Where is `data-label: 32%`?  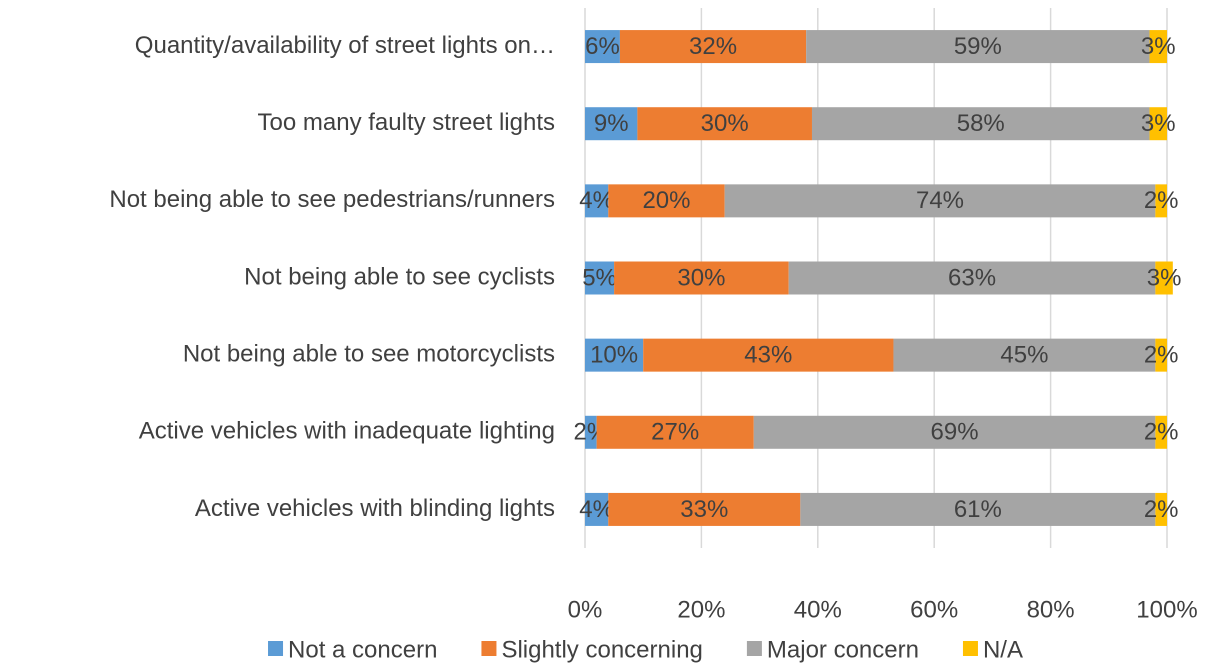
data-label: 32% is located at coordinates (713, 46).